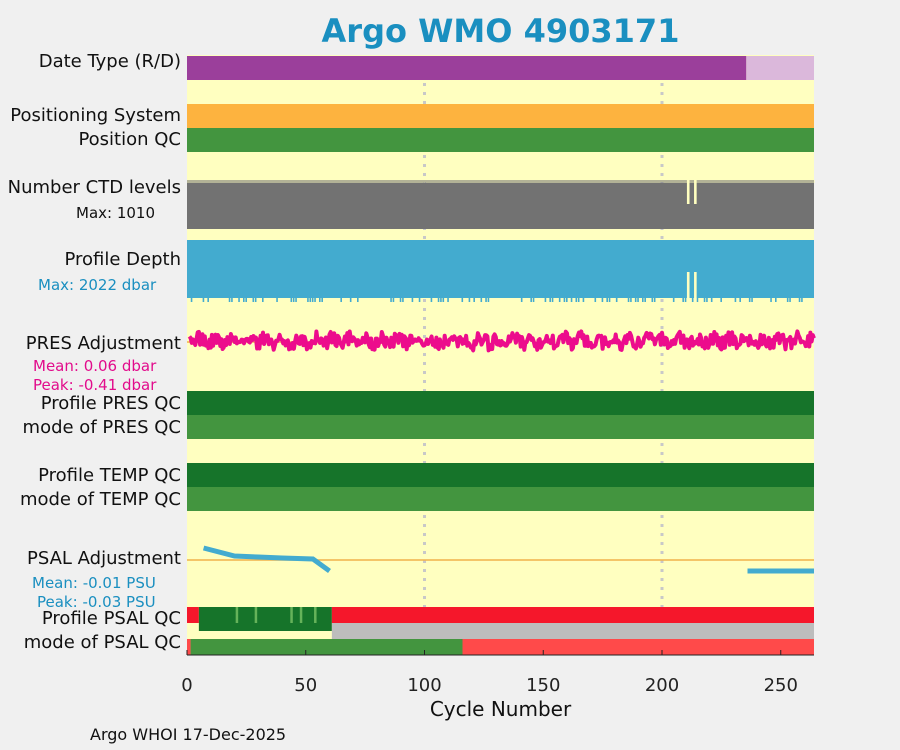  Describe the element at coordinates (100, 499) in the screenshot. I see `label-mode-temp-qc: mode of TEMP QC` at that location.